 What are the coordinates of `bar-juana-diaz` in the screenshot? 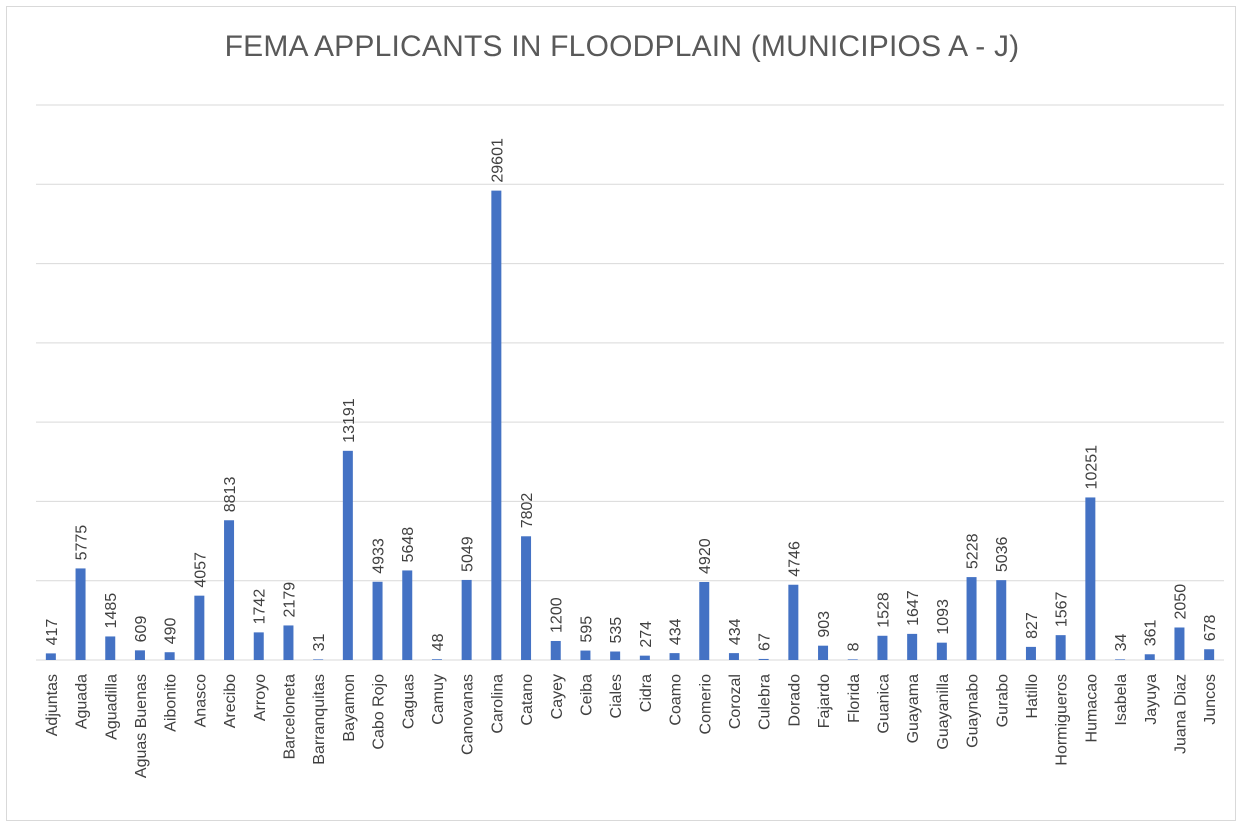 It's located at (1179, 643).